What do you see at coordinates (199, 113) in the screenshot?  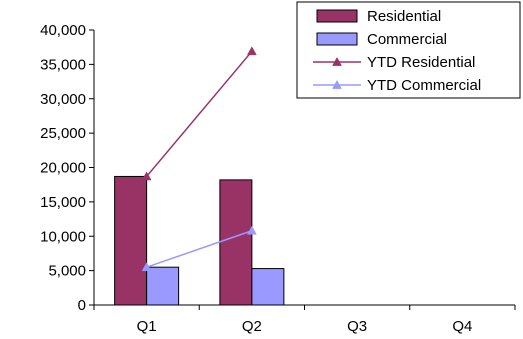 I see `line-ytd-residential` at bounding box center [199, 113].